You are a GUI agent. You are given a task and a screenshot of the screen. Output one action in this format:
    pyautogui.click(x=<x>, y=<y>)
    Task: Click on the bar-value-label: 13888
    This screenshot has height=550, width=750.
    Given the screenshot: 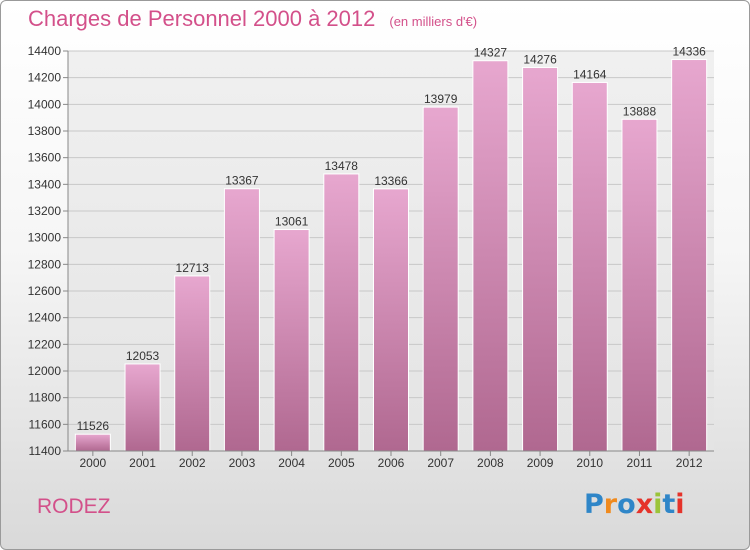 What is the action you would take?
    pyautogui.click(x=640, y=111)
    